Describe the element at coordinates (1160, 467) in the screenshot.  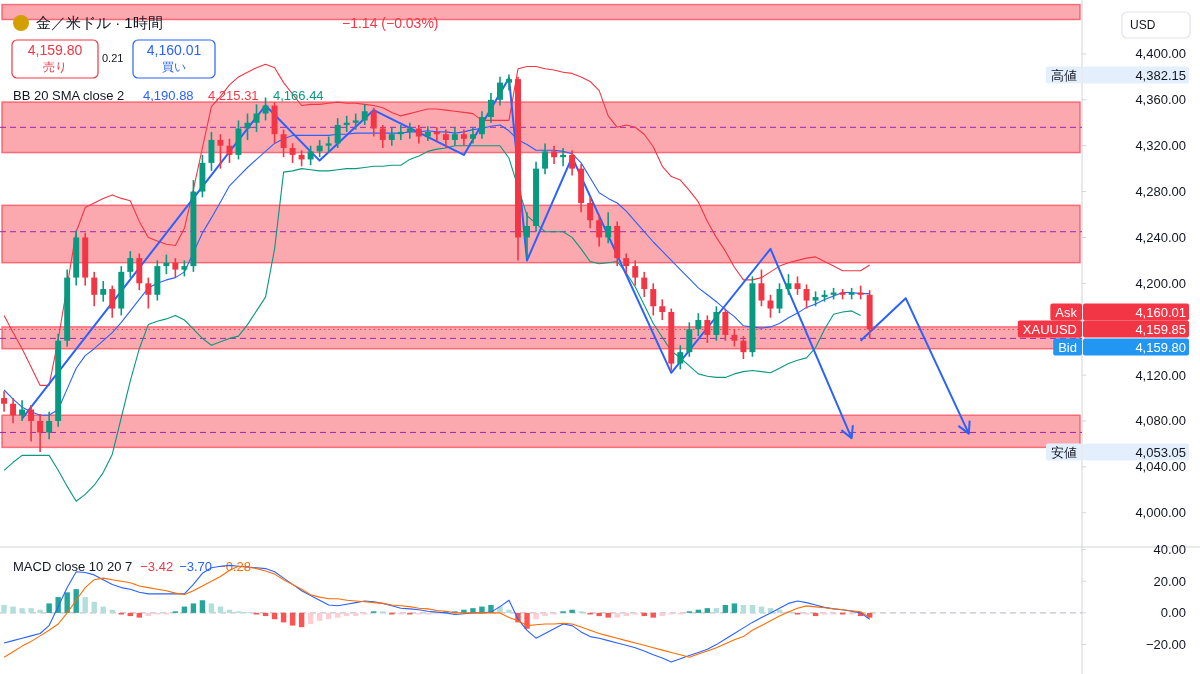
I see `y-tick-label: 4,040.00` at that location.